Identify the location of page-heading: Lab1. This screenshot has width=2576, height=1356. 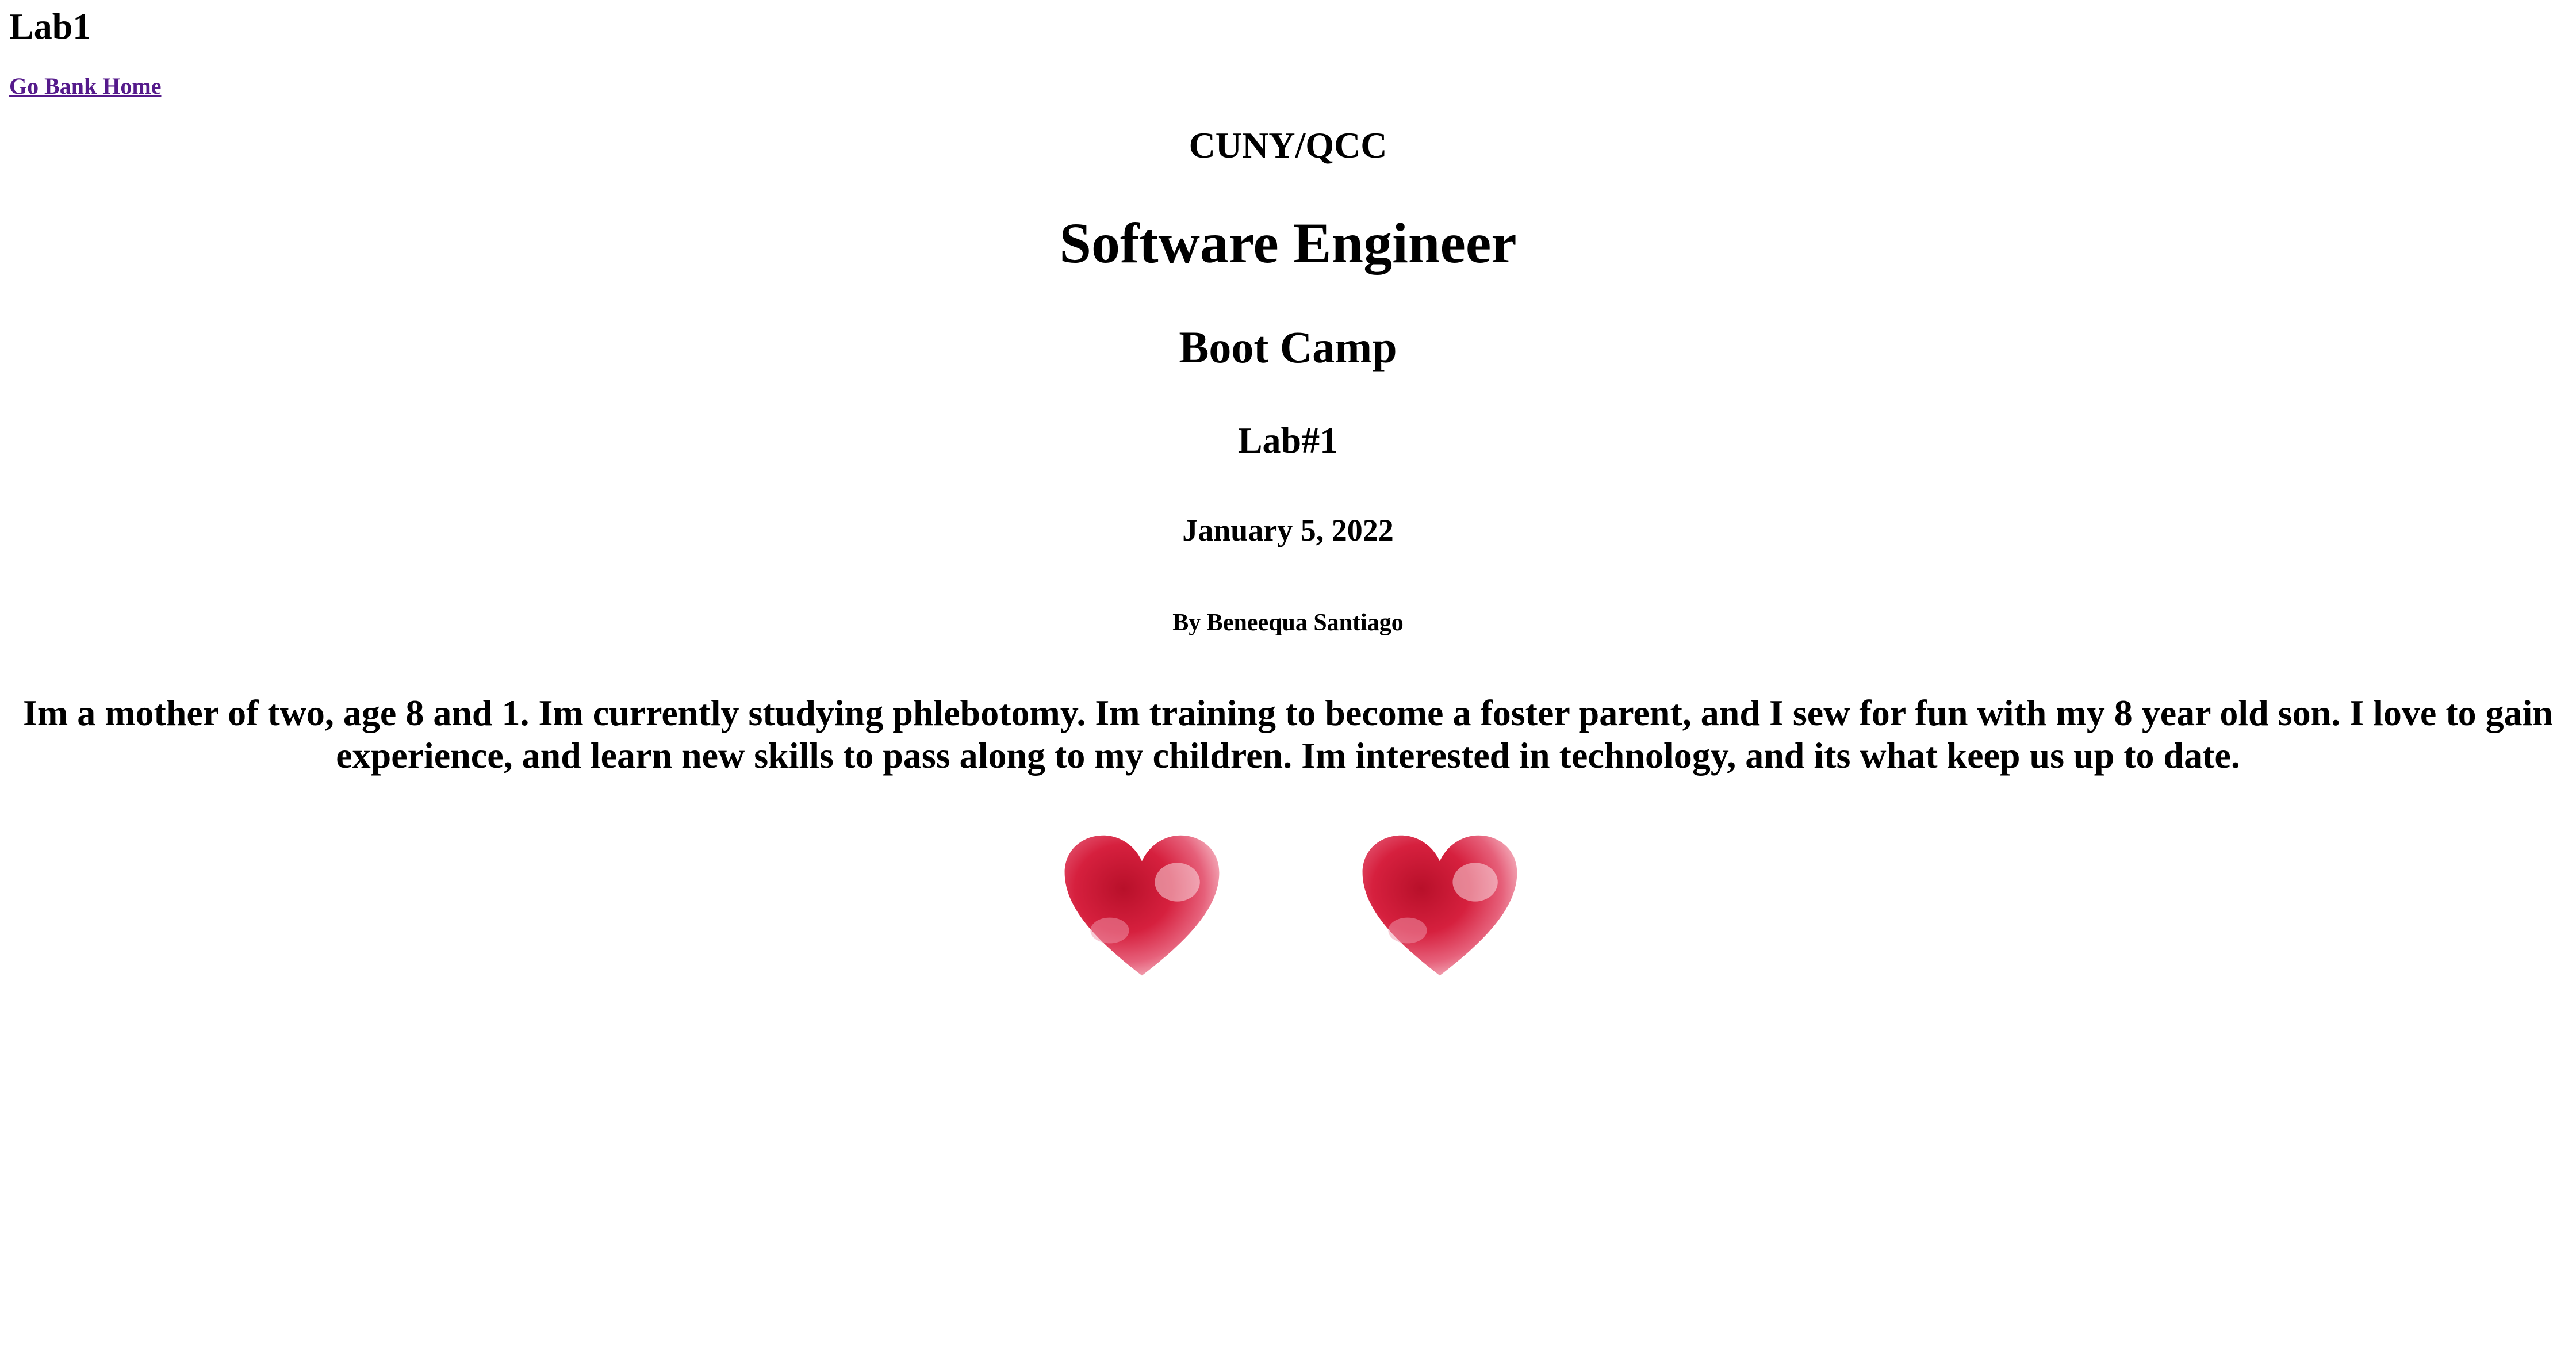
(50, 26).